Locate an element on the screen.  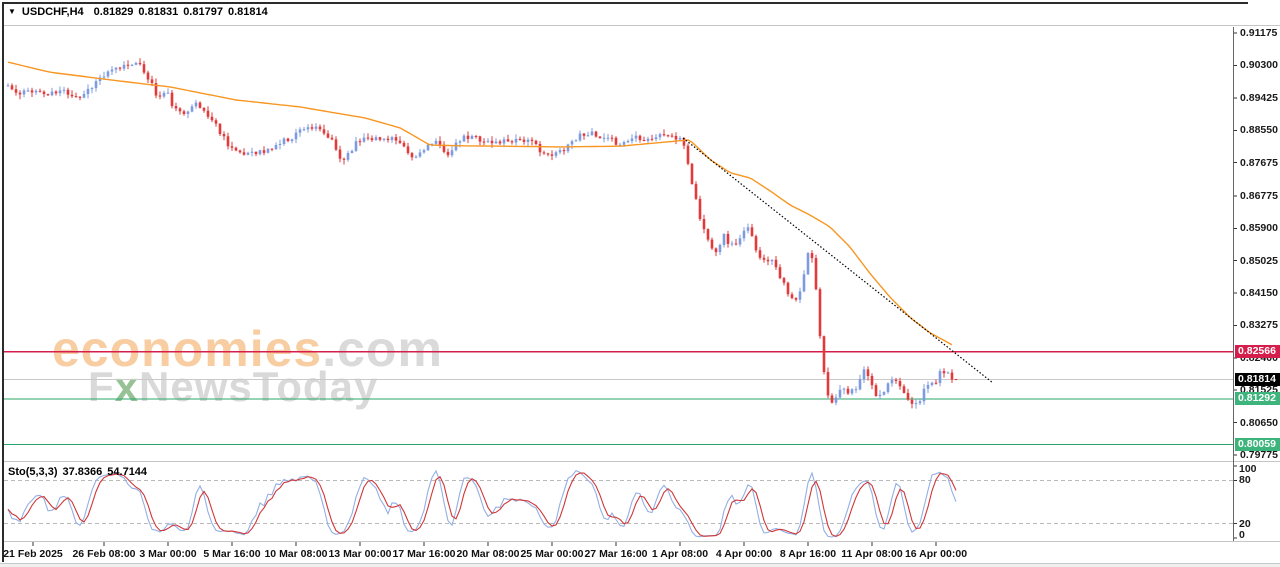
sto-tick-label: 20 is located at coordinates (1245, 524).